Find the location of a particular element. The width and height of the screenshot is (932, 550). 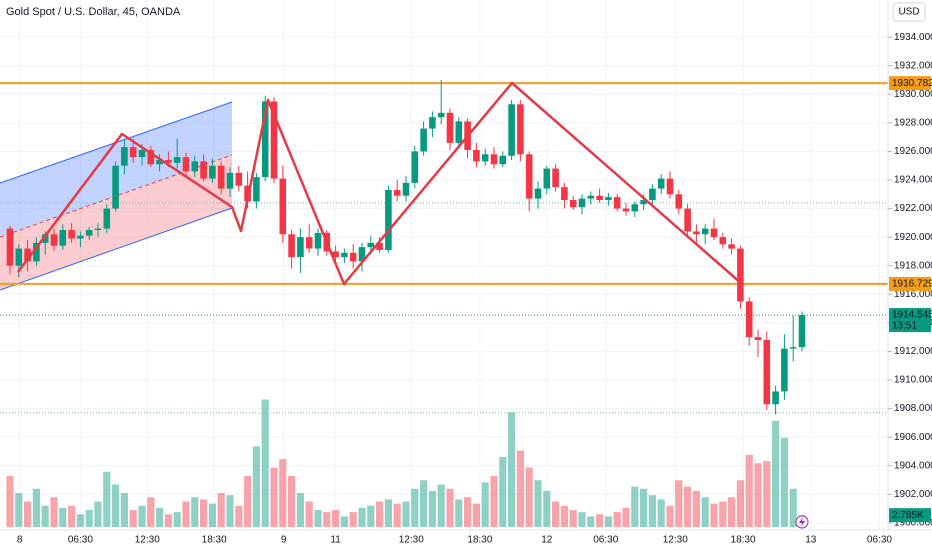

x-tick-label: 12:30 is located at coordinates (147, 540).